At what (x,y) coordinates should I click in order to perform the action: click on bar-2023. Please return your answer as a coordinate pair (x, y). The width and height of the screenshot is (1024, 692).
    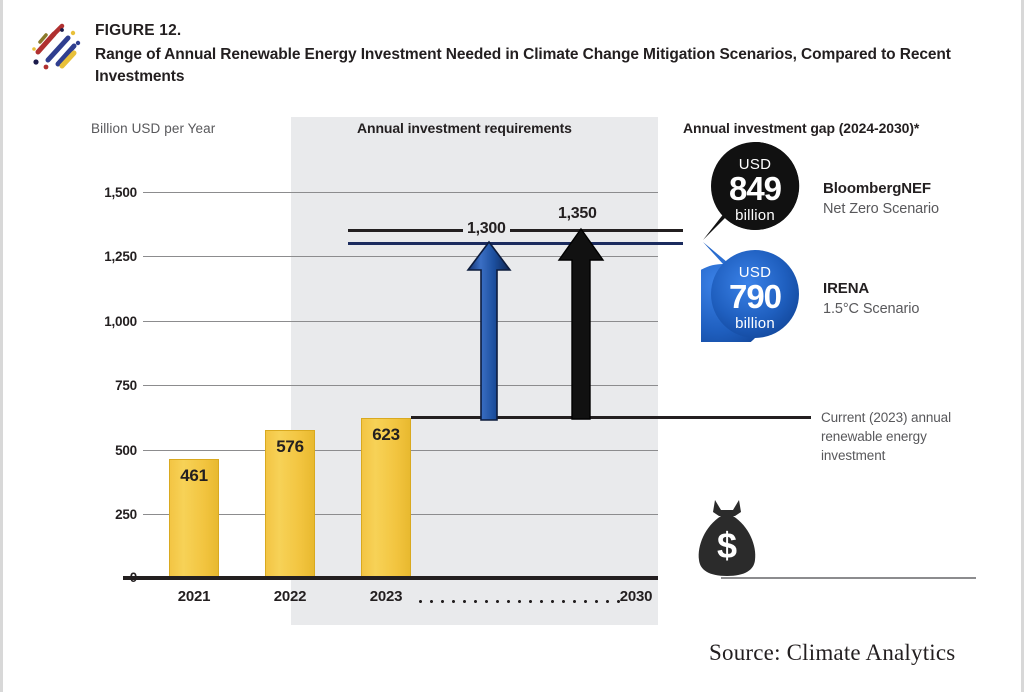
    Looking at the image, I should click on (386, 498).